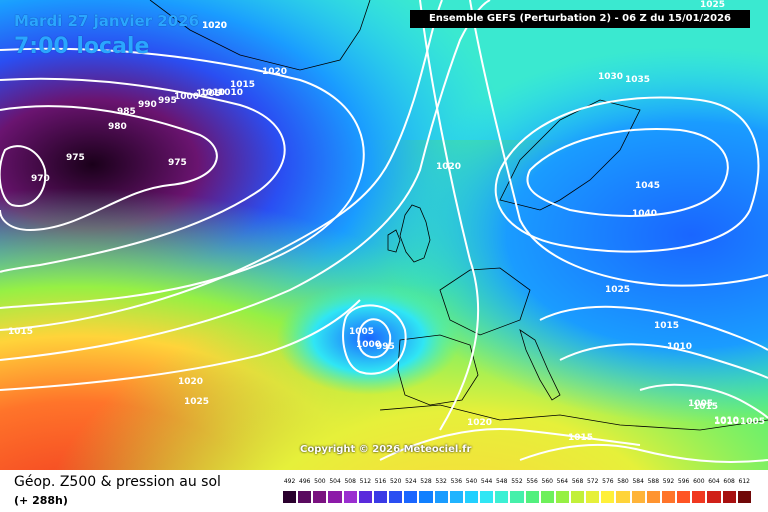  What do you see at coordinates (41, 500) in the screenshot?
I see `forecast-lead-time: (+ 288h)` at bounding box center [41, 500].